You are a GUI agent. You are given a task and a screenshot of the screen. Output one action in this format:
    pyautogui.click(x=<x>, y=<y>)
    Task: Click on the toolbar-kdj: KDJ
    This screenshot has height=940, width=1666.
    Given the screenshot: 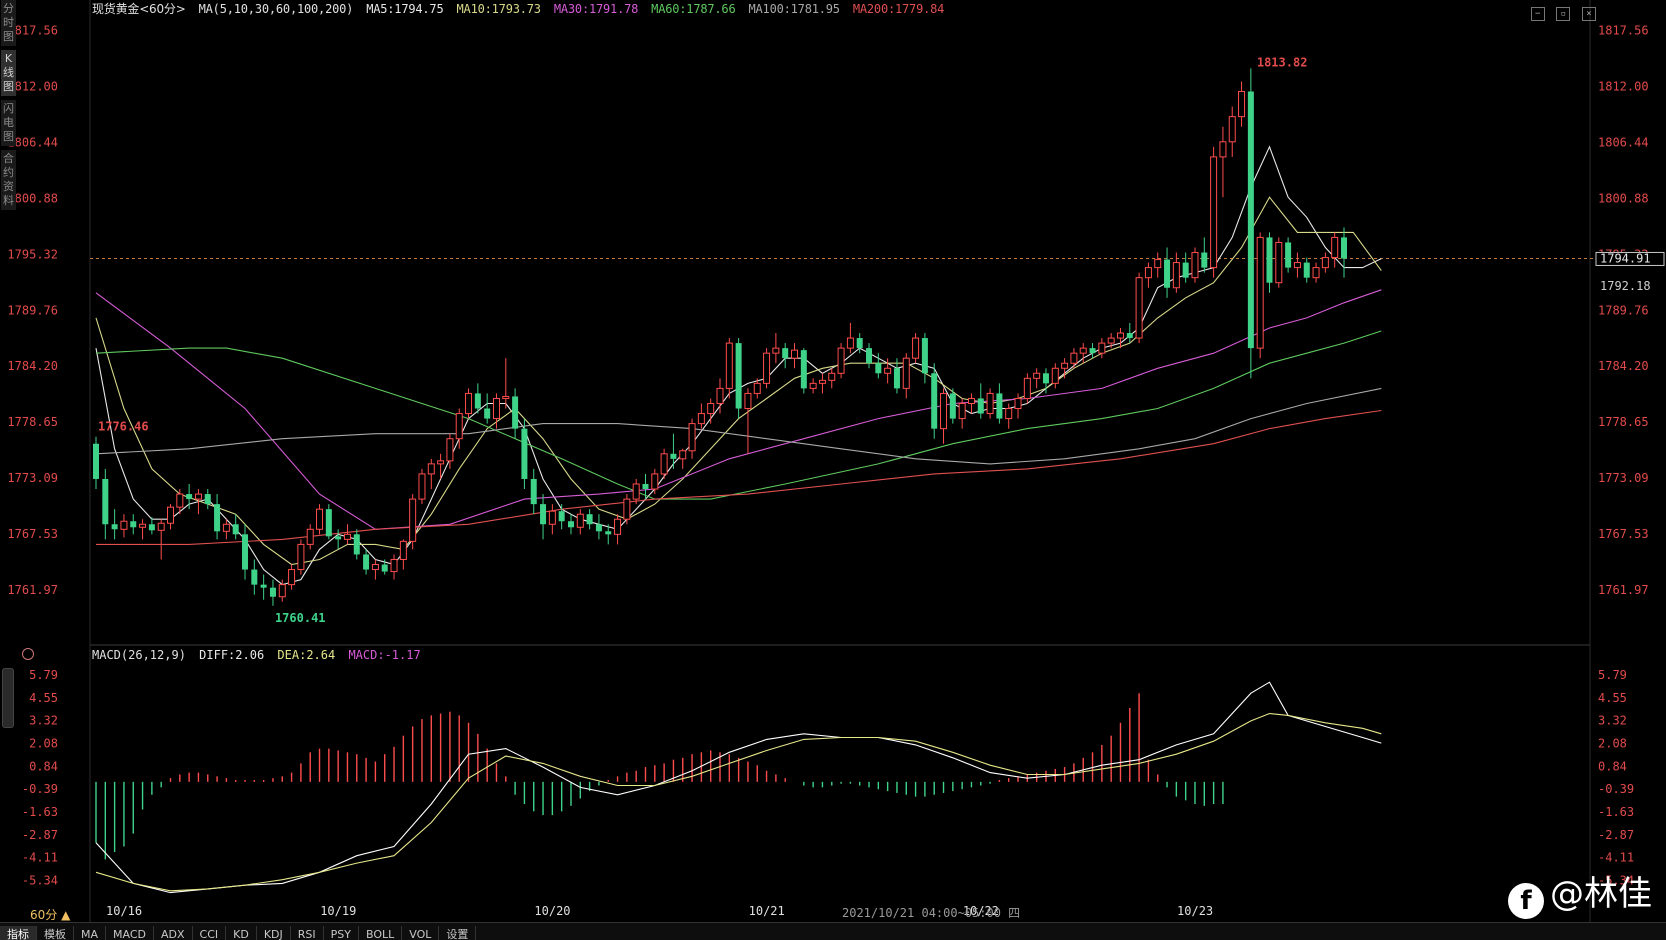 What is the action you would take?
    pyautogui.click(x=274, y=933)
    